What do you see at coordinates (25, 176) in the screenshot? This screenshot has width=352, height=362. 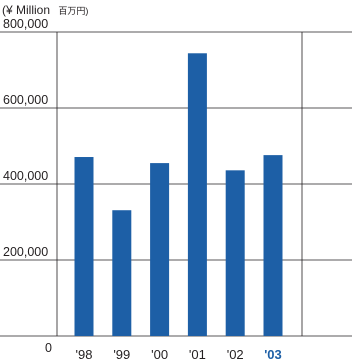 I see `y-tick-label-2: 400,000` at bounding box center [25, 176].